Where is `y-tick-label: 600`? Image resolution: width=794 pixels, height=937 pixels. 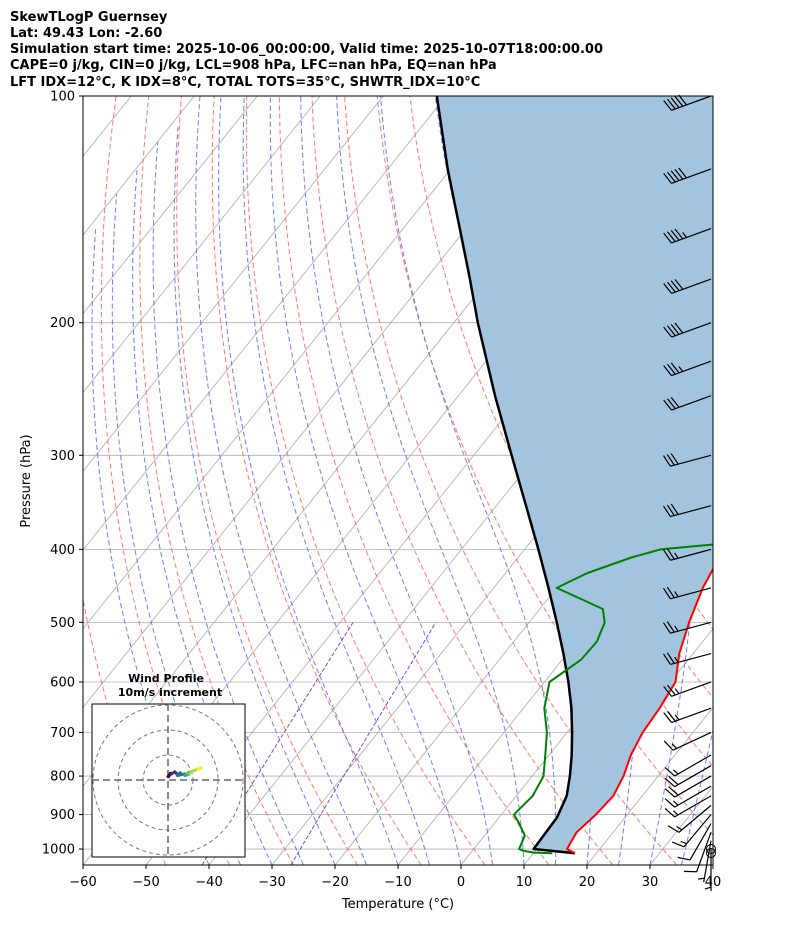 y-tick-label: 600 is located at coordinates (62, 682).